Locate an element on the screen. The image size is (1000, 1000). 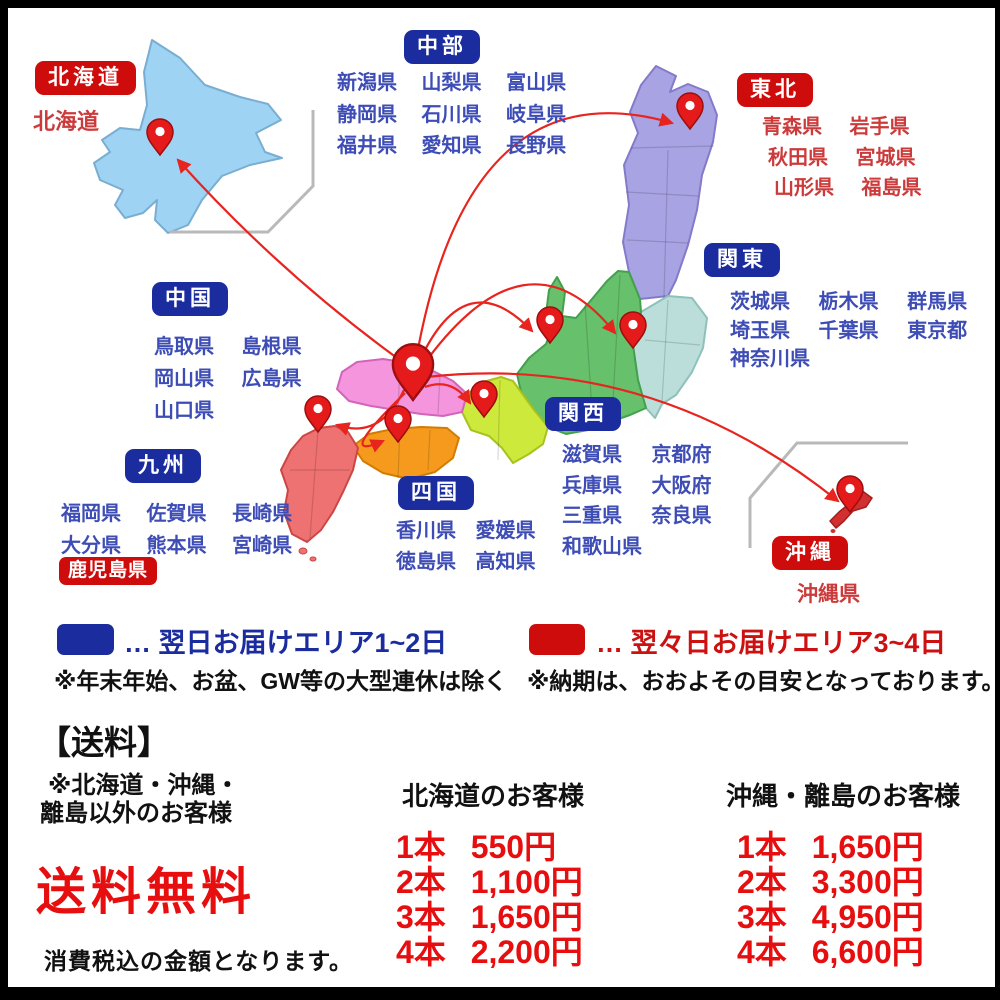
badge-chugoku: 中国 is located at coordinates (190, 299).